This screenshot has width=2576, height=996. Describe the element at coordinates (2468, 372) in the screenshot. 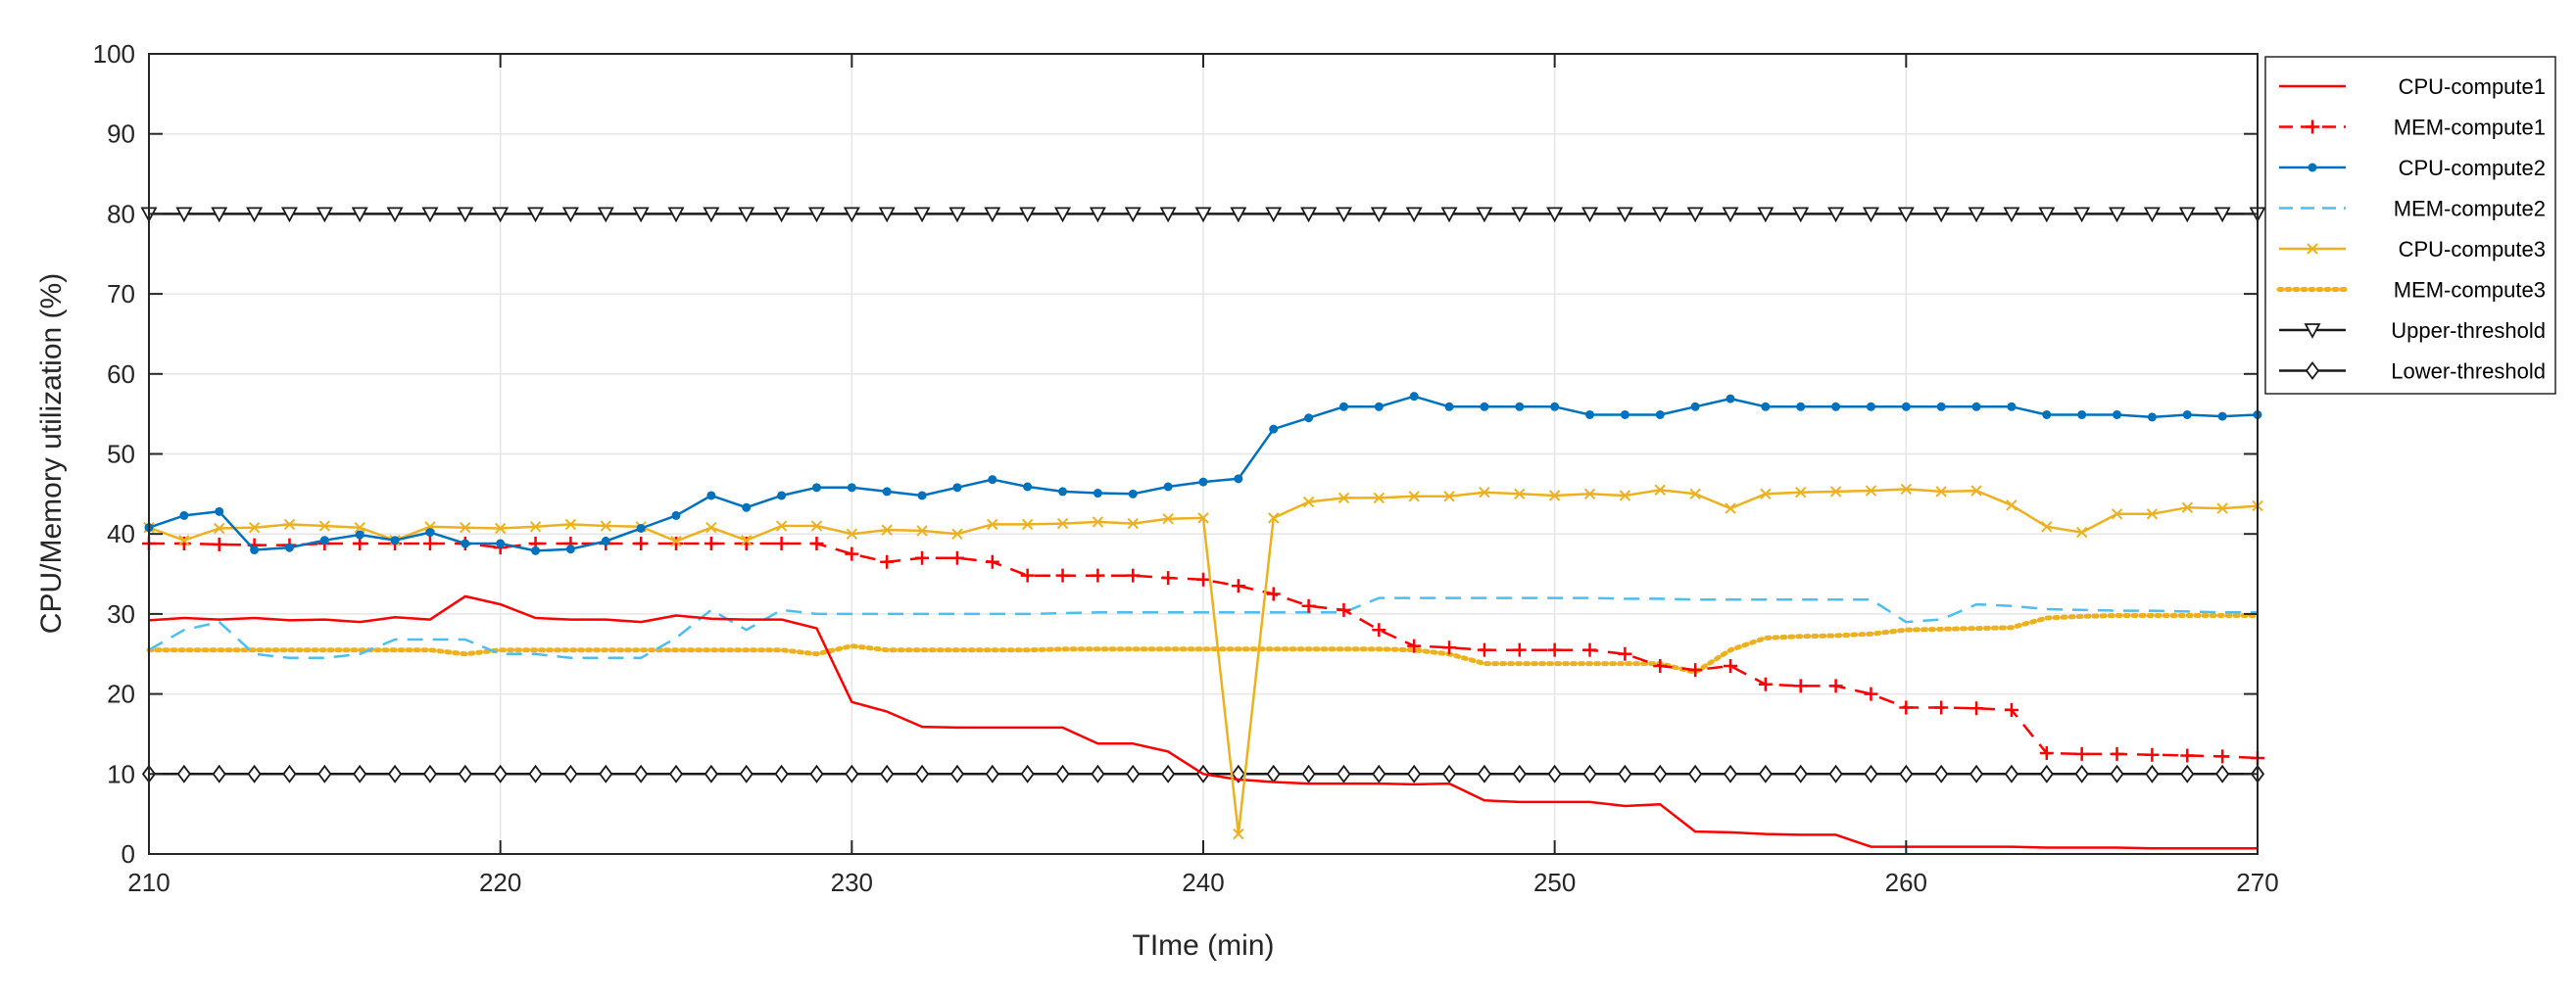

I see `legend-label: Lower-threshold` at that location.